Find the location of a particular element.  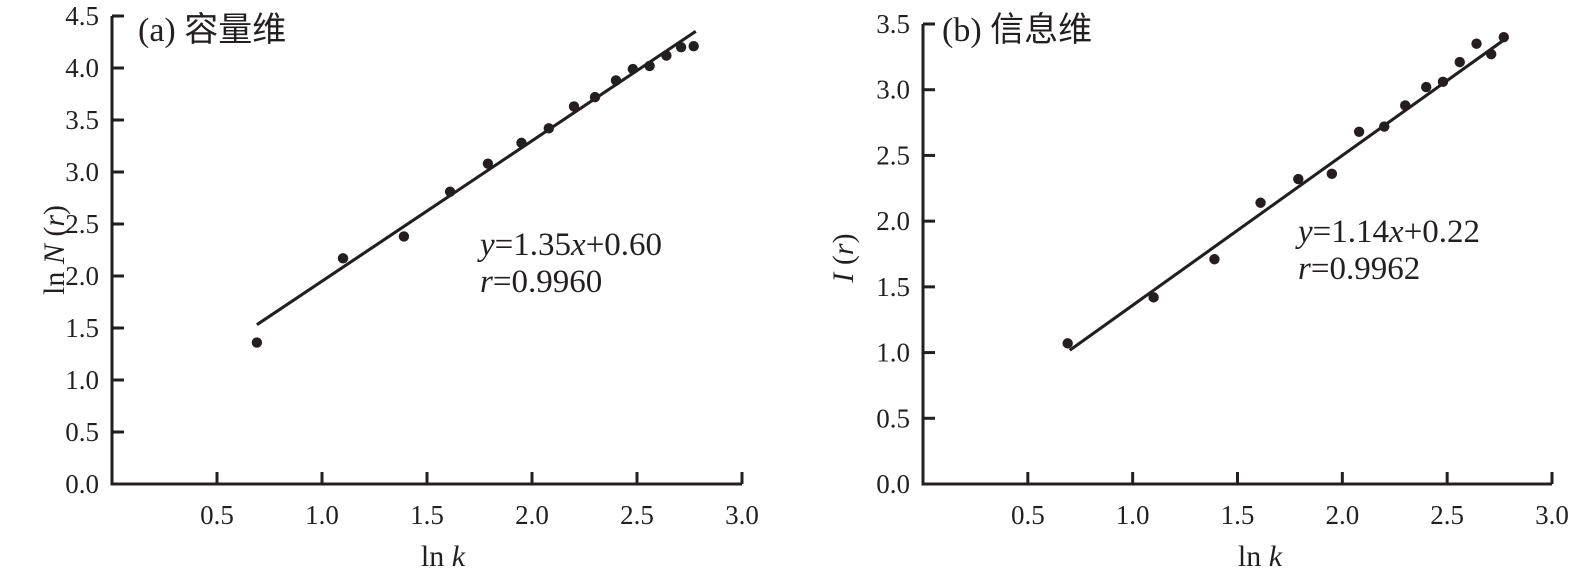

fit-equation: y=1.35x+0.60 is located at coordinates (569, 245).